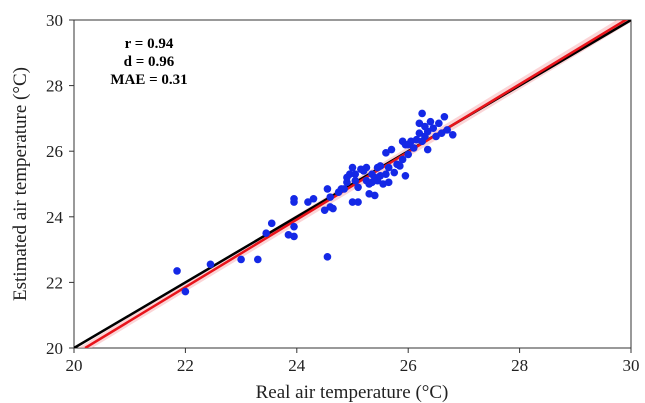 The image size is (645, 403). What do you see at coordinates (54, 20) in the screenshot?
I see `y-tick-label: 30` at bounding box center [54, 20].